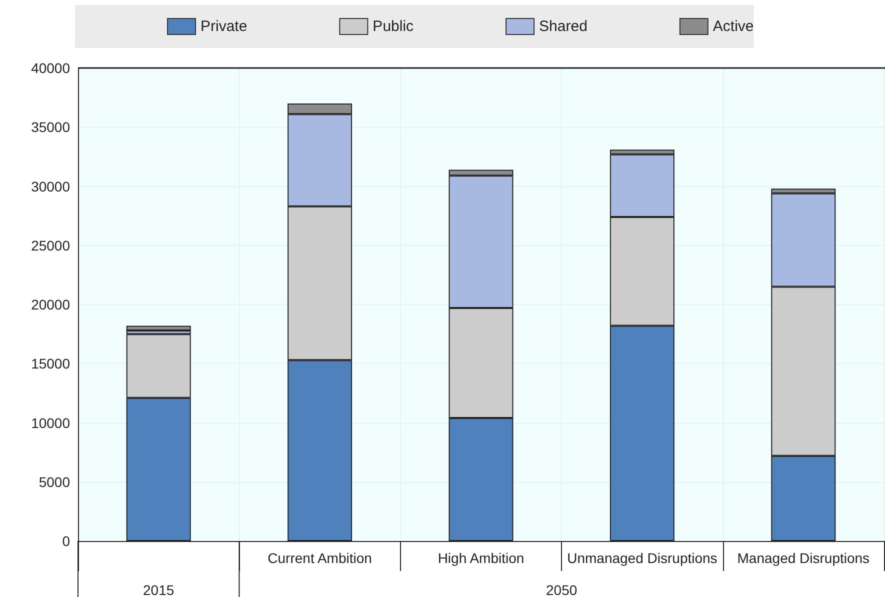 The width and height of the screenshot is (885, 597). Describe the element at coordinates (481, 558) in the screenshot. I see `x-tick-label: High Ambition` at that location.